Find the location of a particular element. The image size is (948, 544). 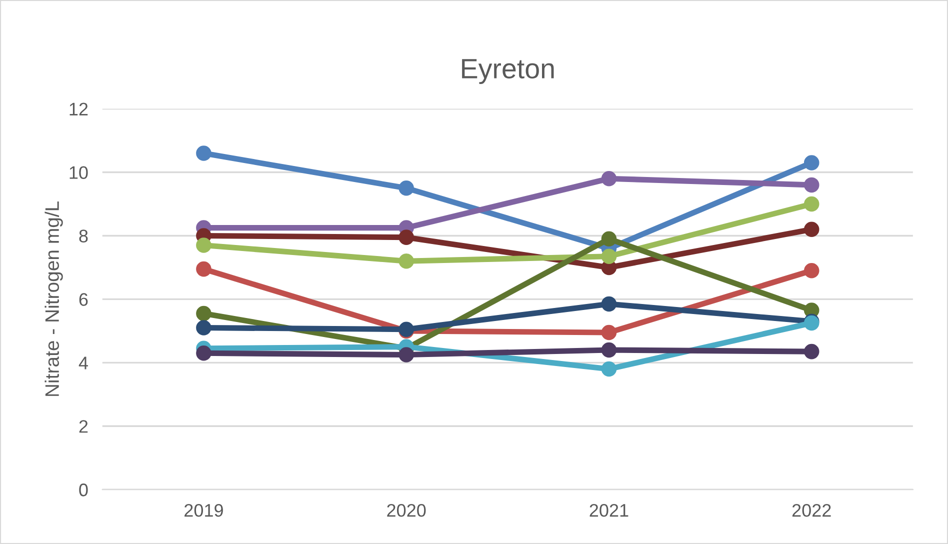

y-tick-label: 12 is located at coordinates (79, 109).